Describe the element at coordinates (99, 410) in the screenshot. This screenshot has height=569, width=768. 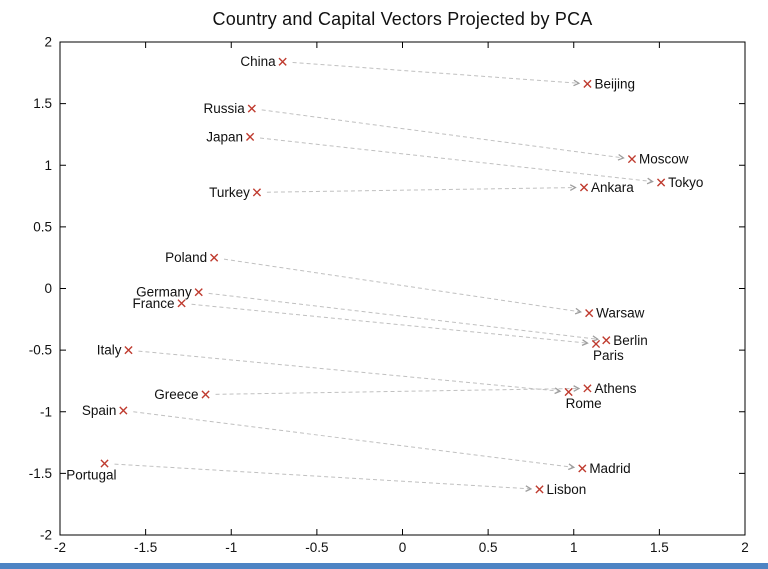
I see `country-label: Spain` at that location.